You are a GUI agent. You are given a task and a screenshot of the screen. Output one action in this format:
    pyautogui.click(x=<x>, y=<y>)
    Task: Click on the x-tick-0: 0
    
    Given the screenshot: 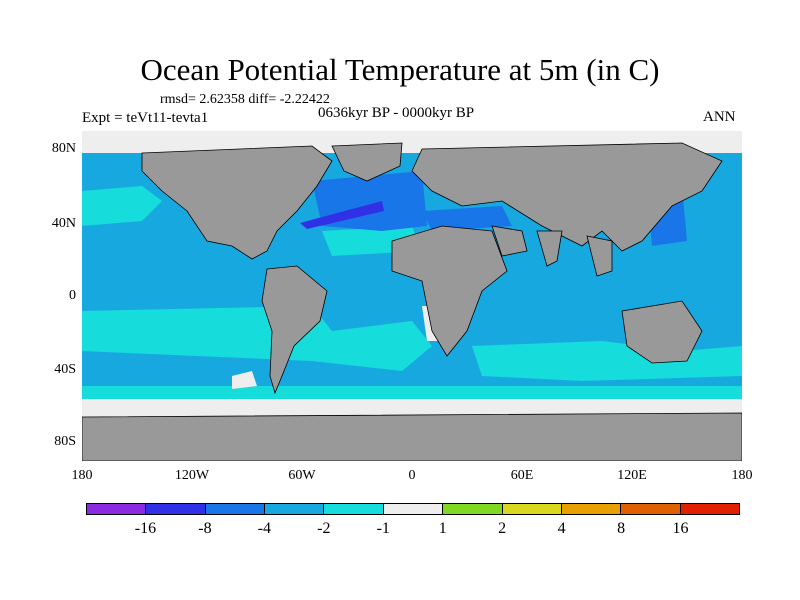 What is the action you would take?
    pyautogui.click(x=412, y=475)
    